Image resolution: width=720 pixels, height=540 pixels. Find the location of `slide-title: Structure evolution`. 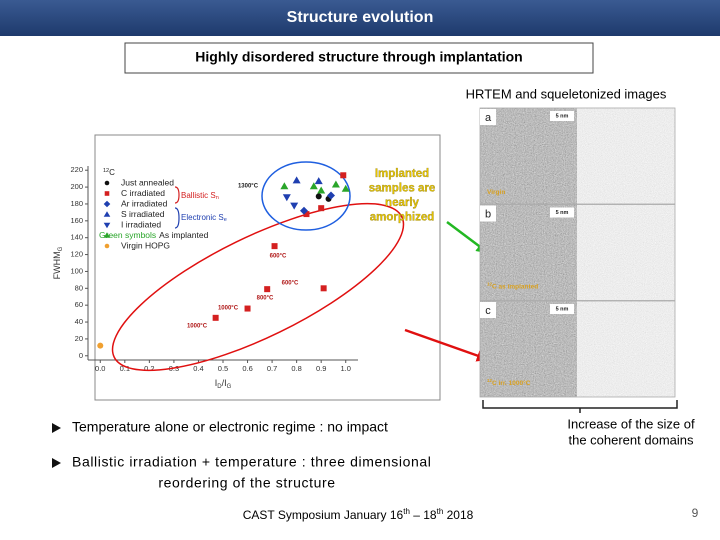

slide-title: Structure evolution is located at coordinates (360, 17).